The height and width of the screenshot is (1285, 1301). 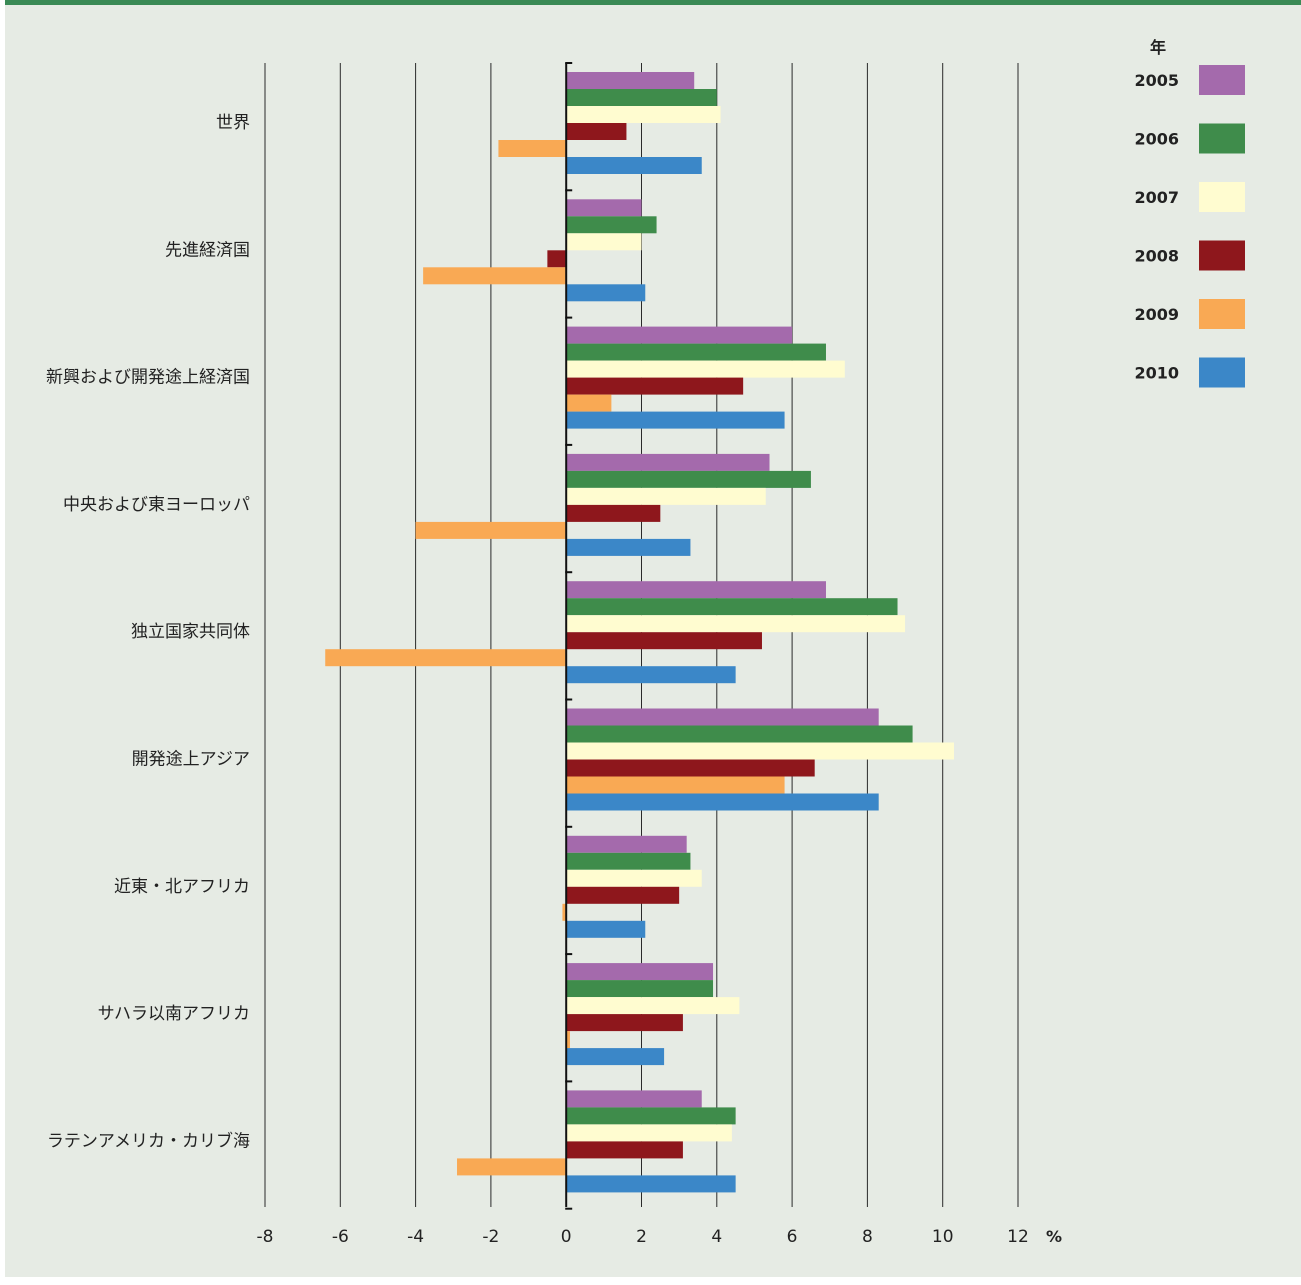 What do you see at coordinates (1222, 80) in the screenshot?
I see `legend-swatch-2005` at bounding box center [1222, 80].